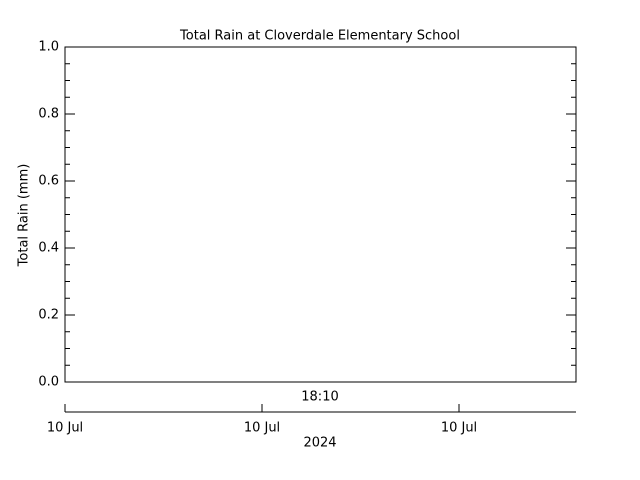 Image resolution: width=640 pixels, height=480 pixels. I want to click on y-axis-label: Total Rain (mm), so click(24, 216).